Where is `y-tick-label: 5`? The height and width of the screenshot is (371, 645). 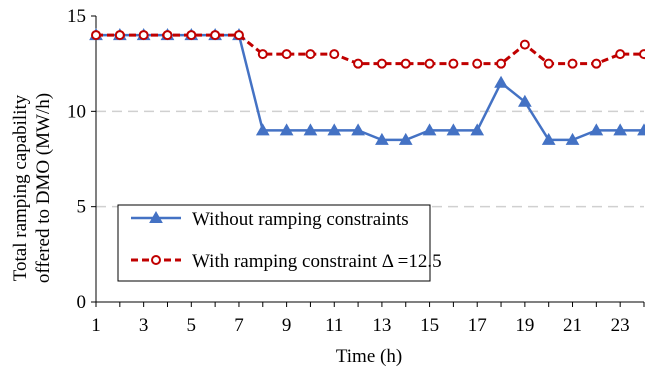
y-tick-label: 5 is located at coordinates (82, 207).